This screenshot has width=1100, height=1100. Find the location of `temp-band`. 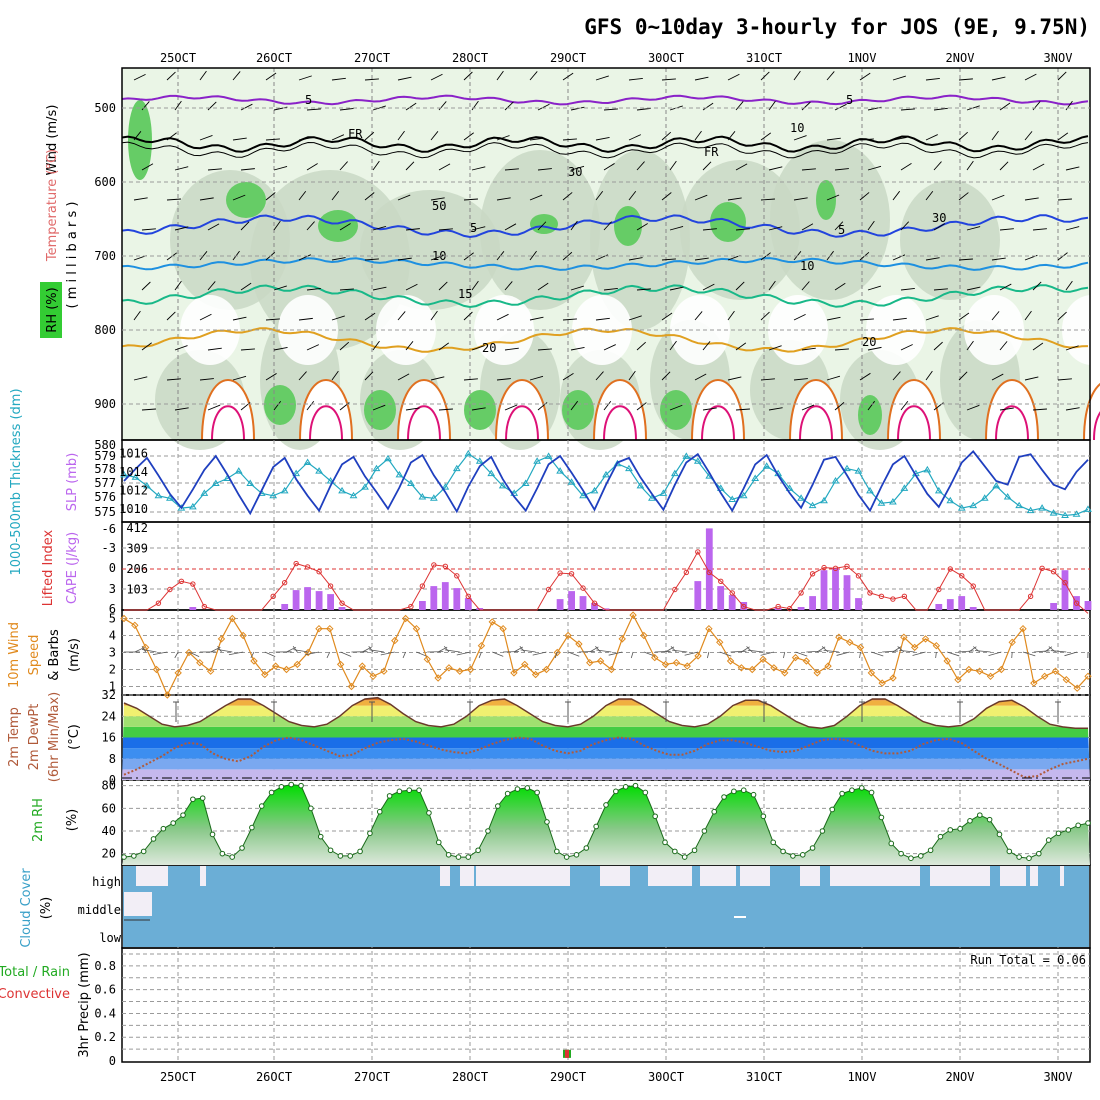

temp-band is located at coordinates (606, 721).